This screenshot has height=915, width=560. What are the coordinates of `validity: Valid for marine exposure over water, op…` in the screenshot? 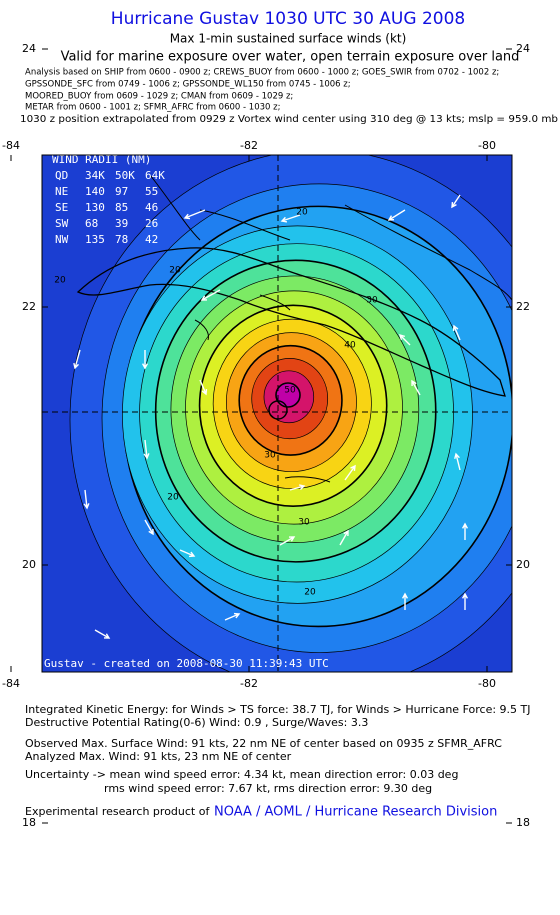 It's located at (290, 57).